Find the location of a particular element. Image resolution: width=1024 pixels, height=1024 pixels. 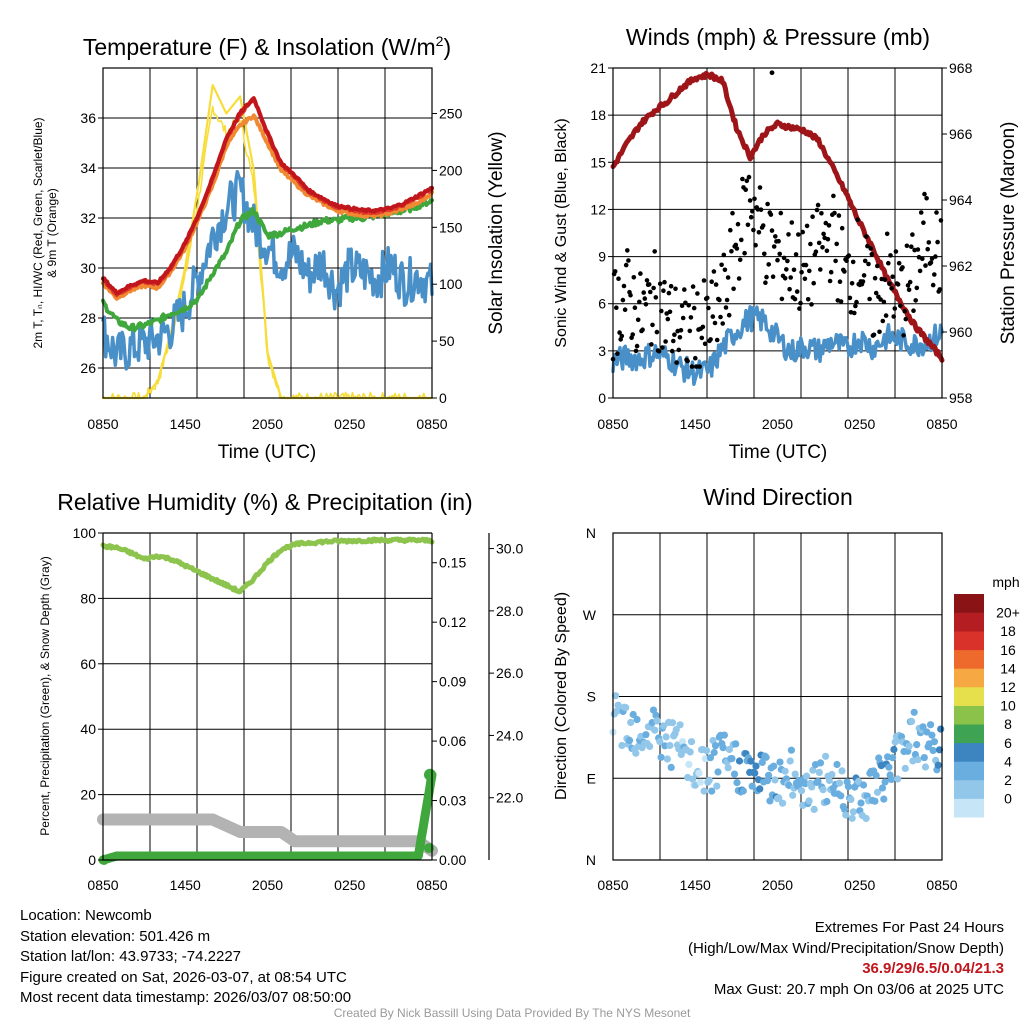

dir-y-label: S is located at coordinates (591, 697).